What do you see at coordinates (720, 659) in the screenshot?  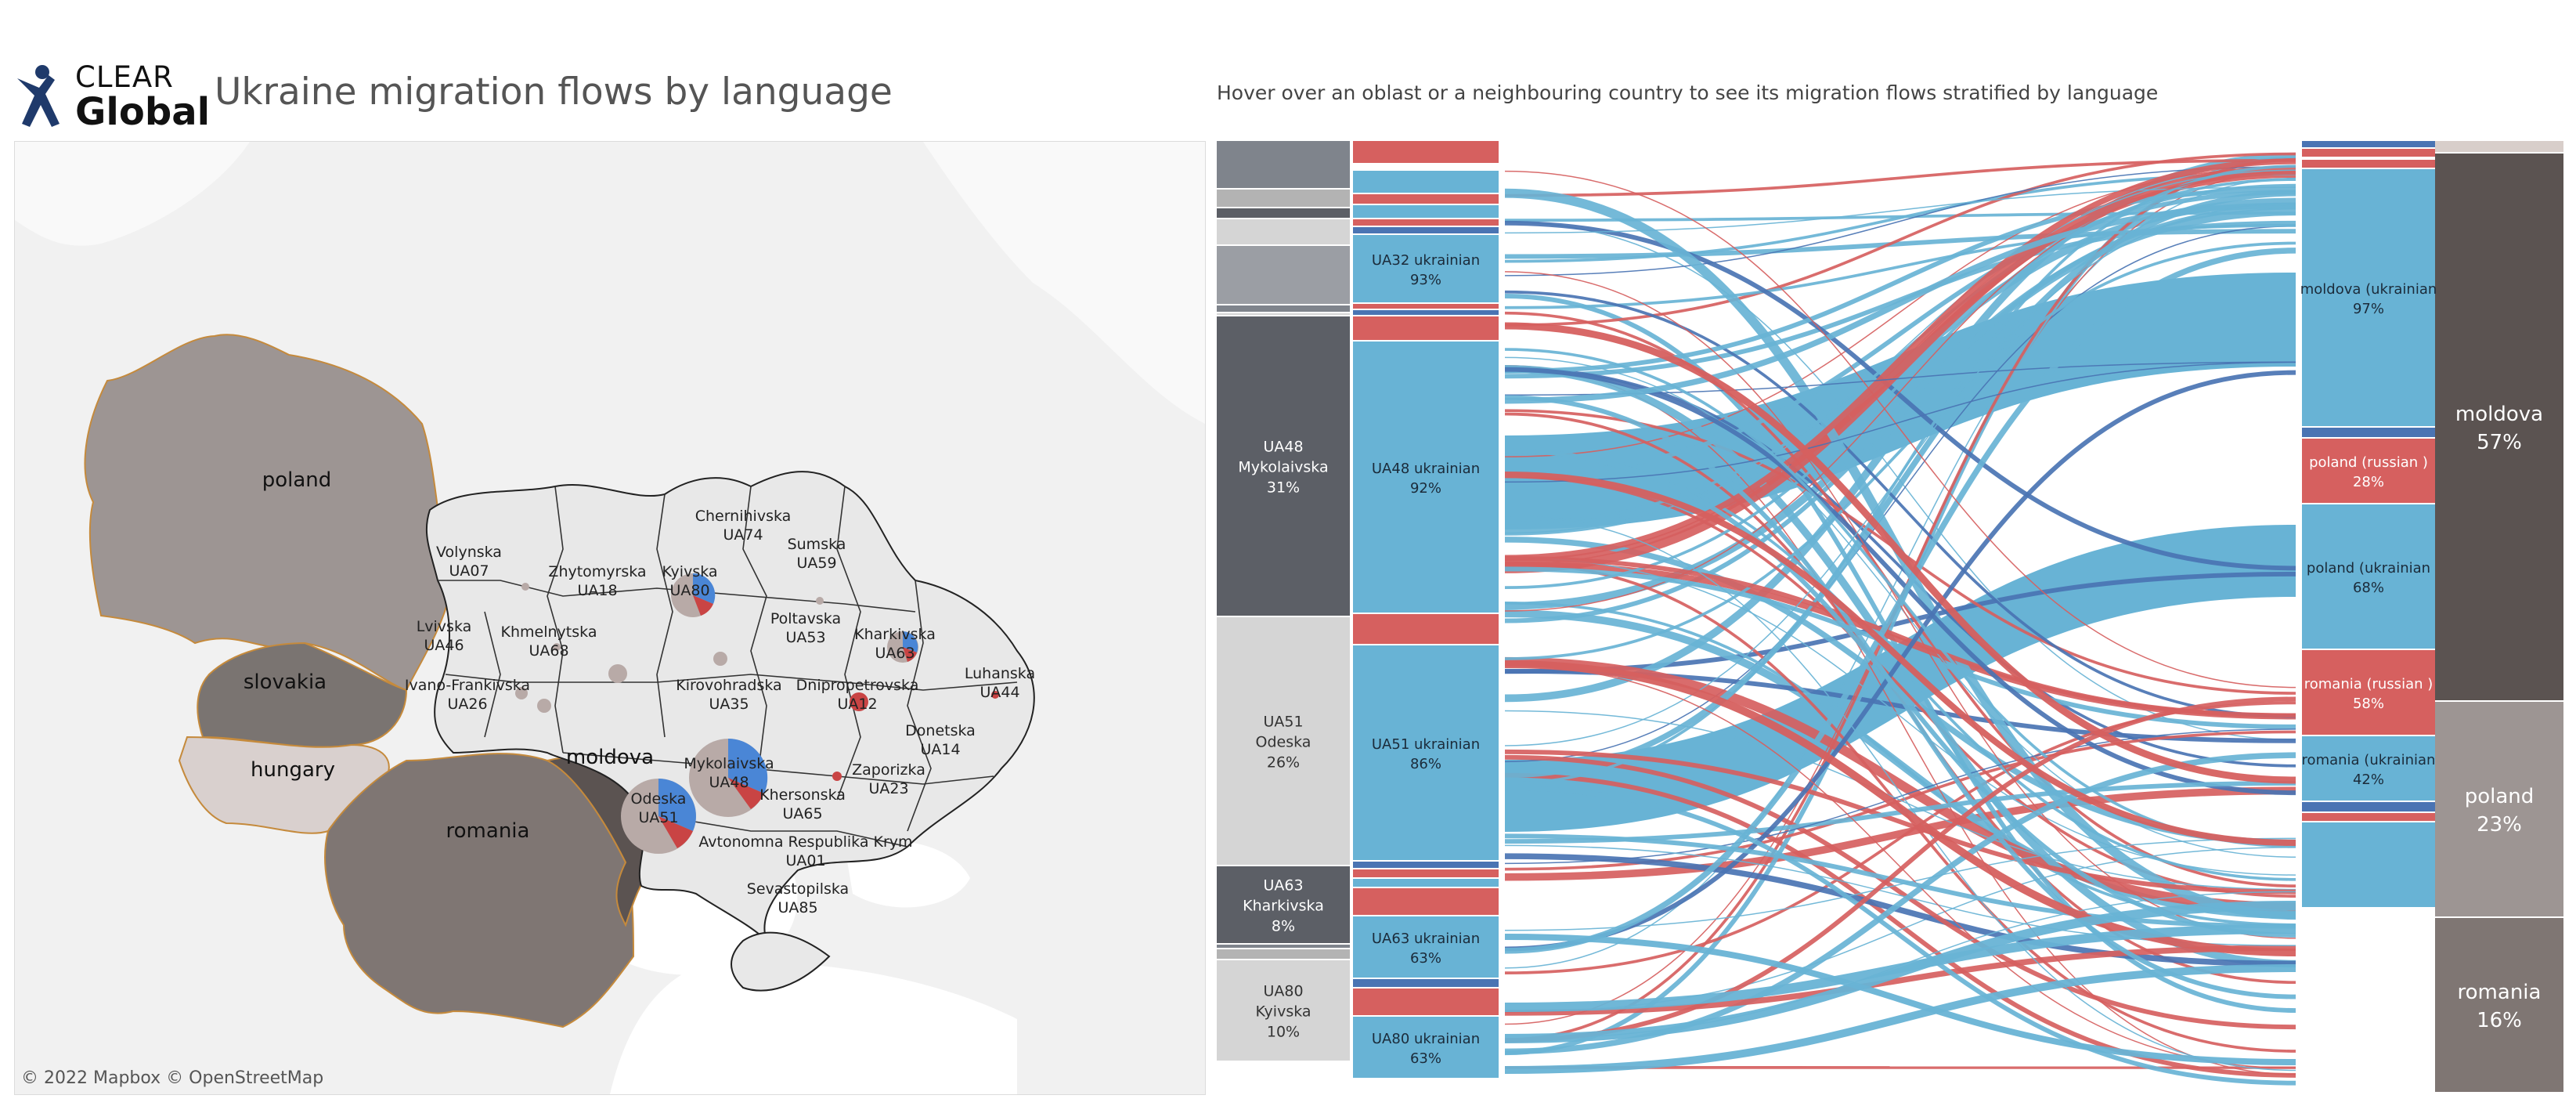 I see `bubble-kirovohradska` at bounding box center [720, 659].